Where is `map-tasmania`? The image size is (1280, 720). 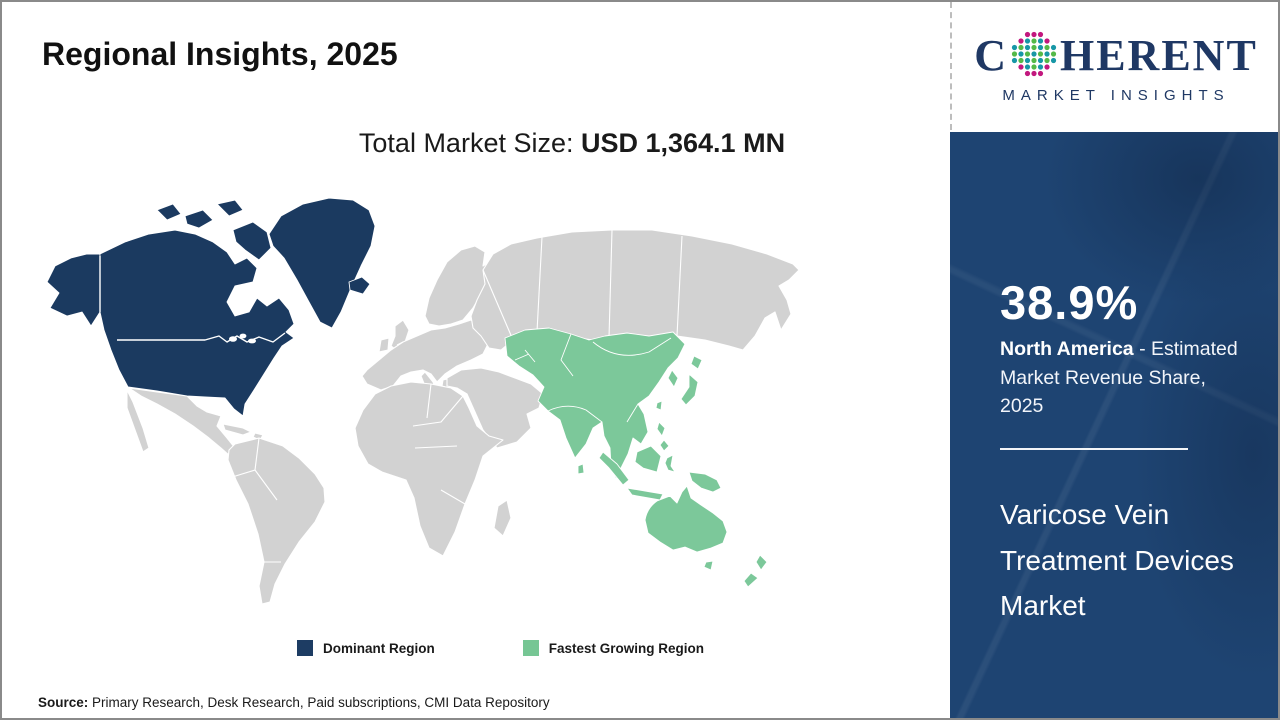
map-tasmania is located at coordinates (708, 565).